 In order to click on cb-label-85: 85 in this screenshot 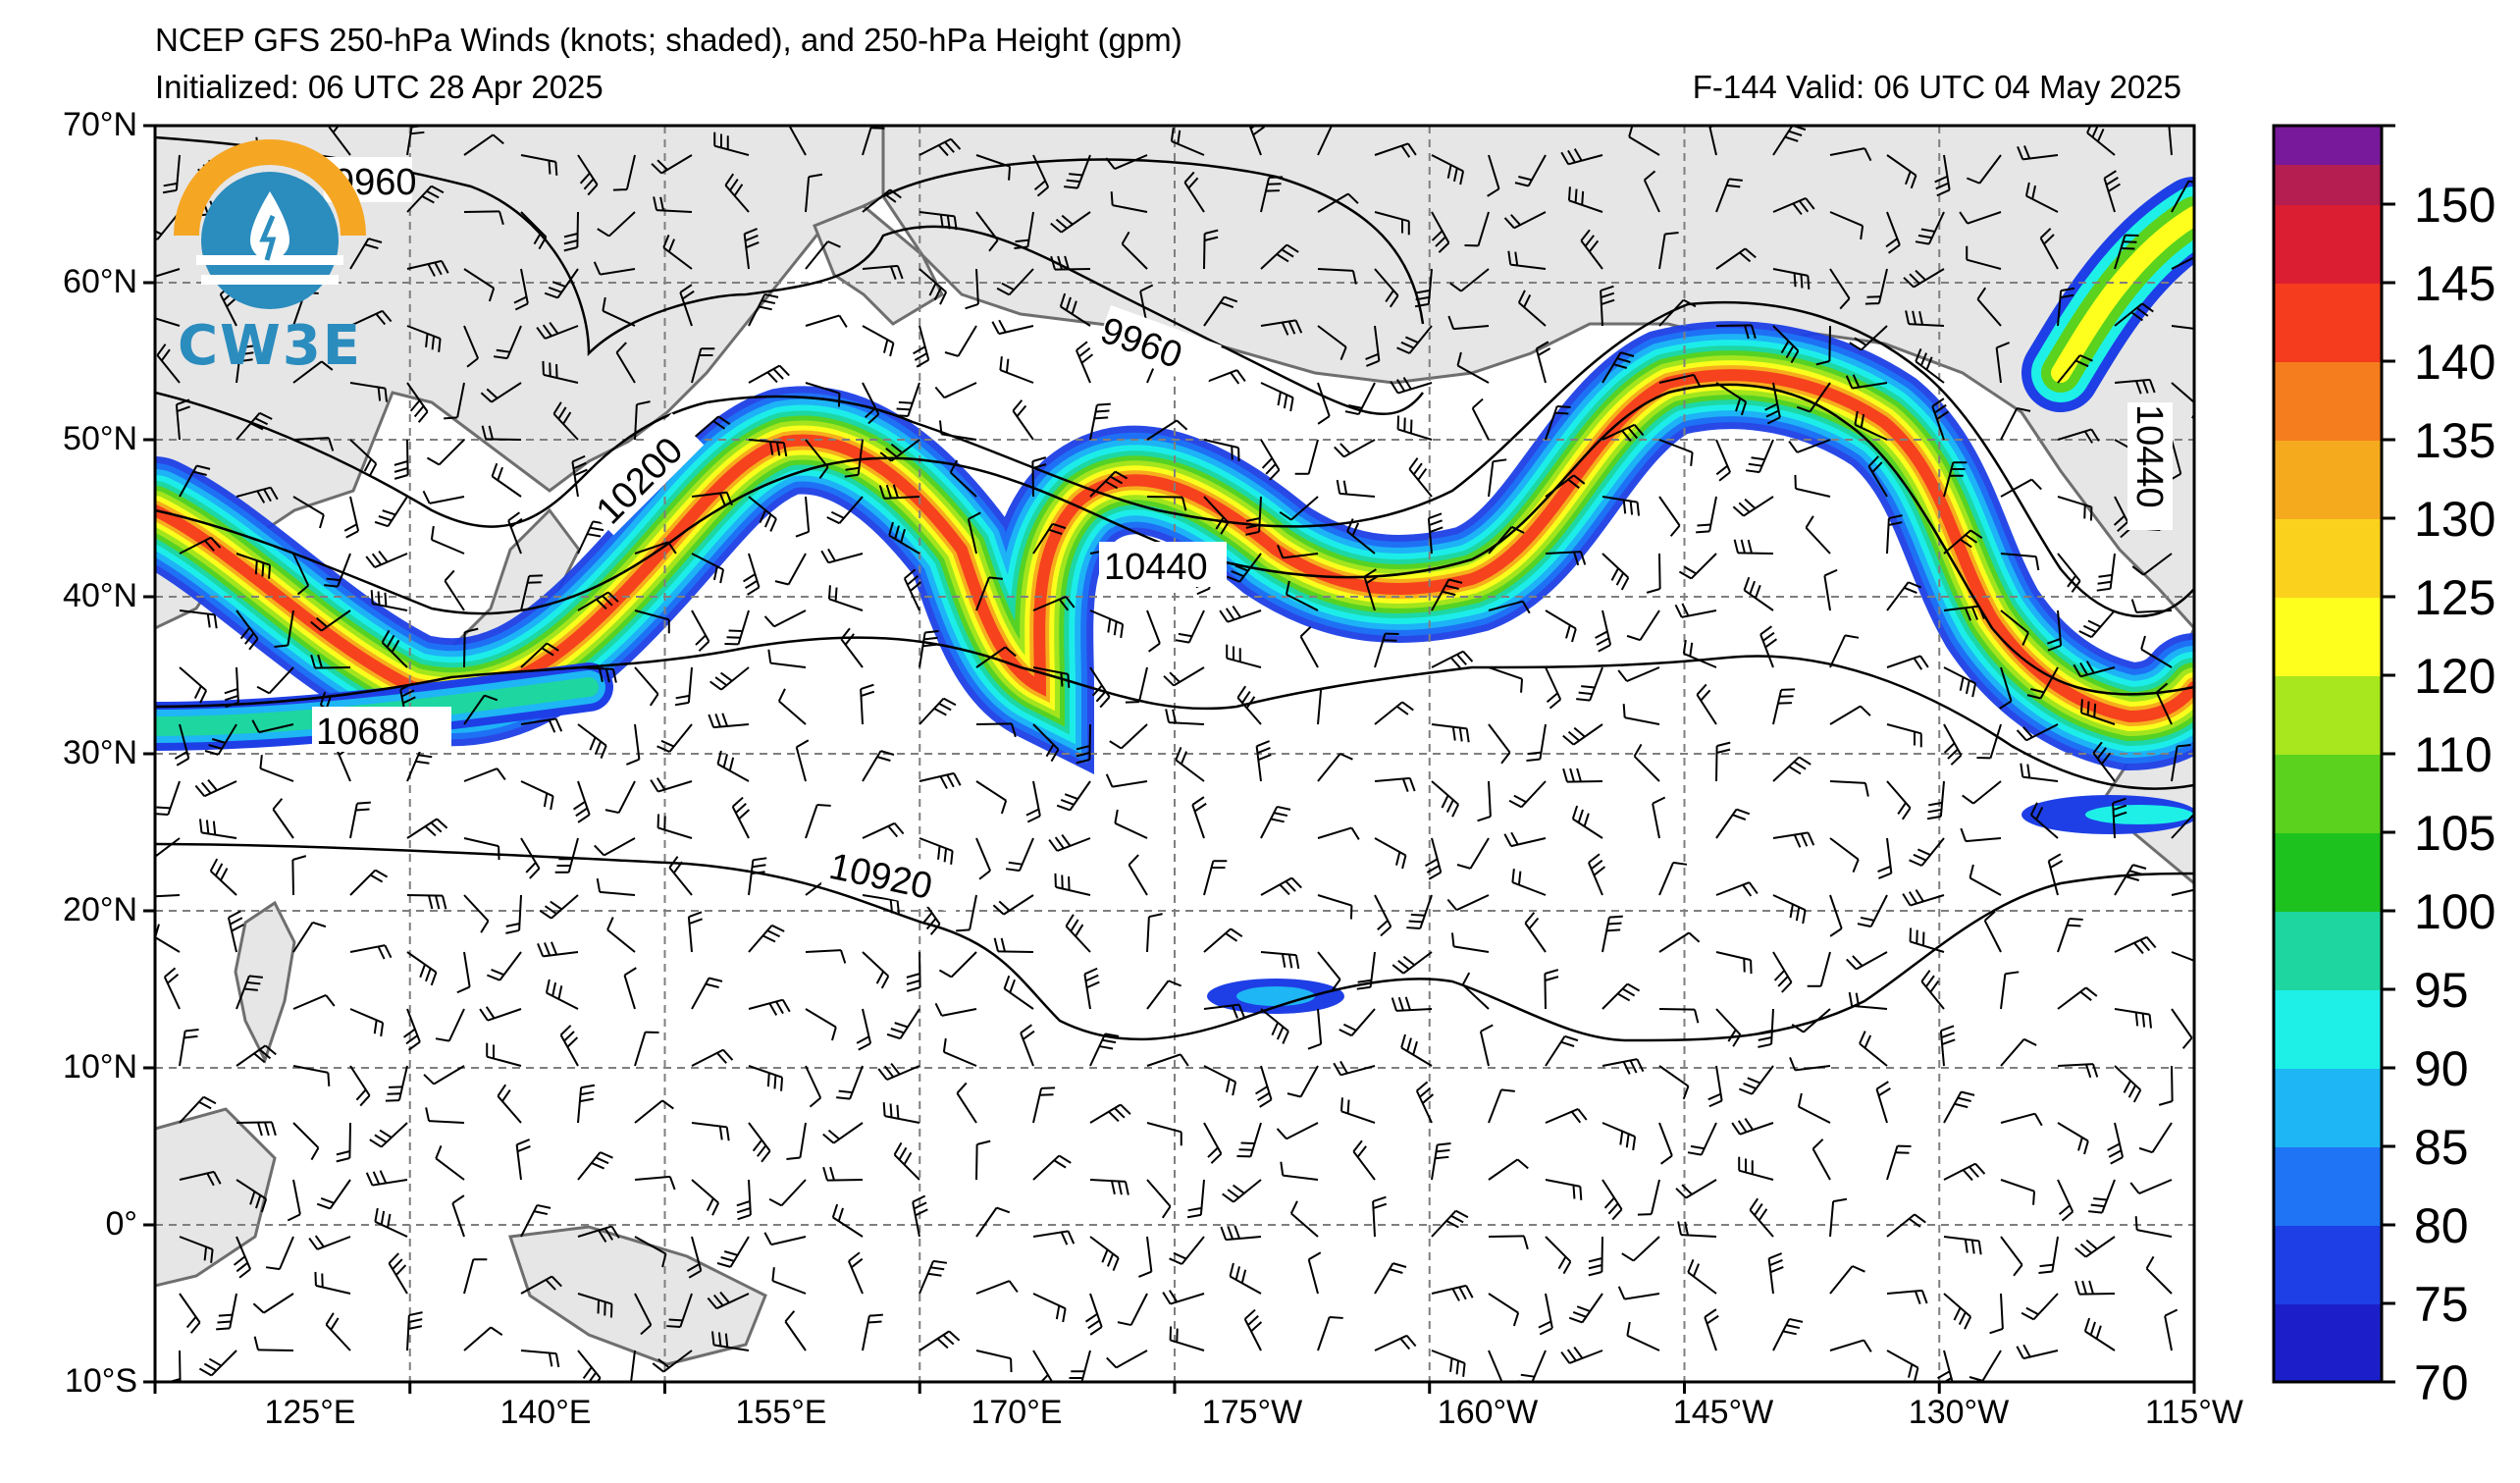, I will do `click(2441, 1148)`.